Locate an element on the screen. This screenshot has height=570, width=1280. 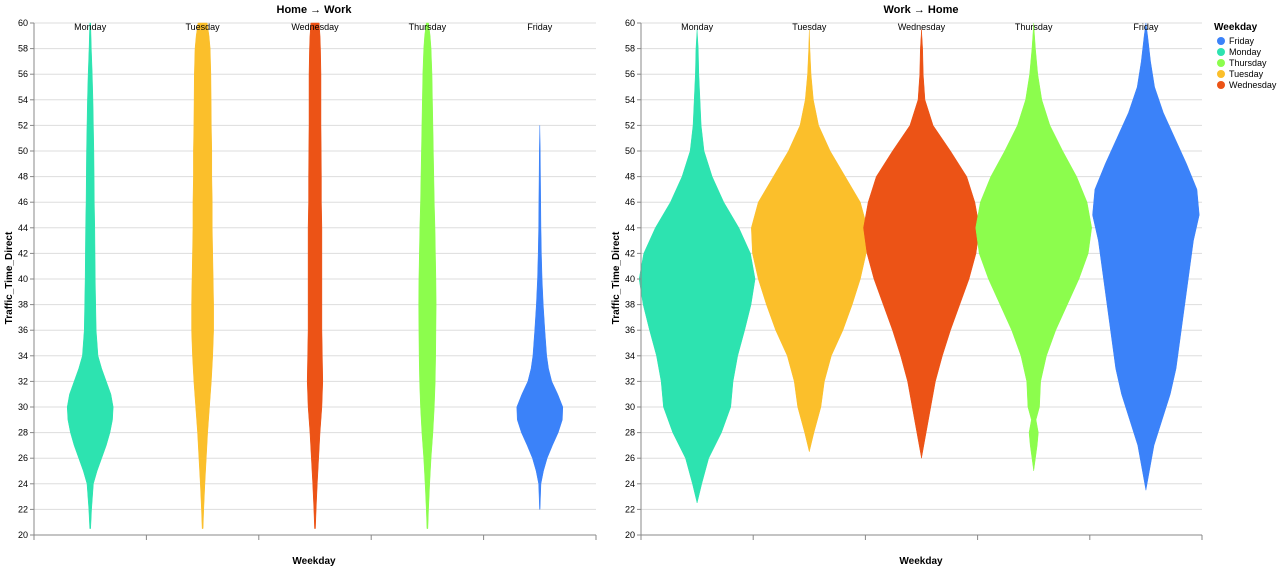
legend-title: Weekday is located at coordinates (1236, 27).